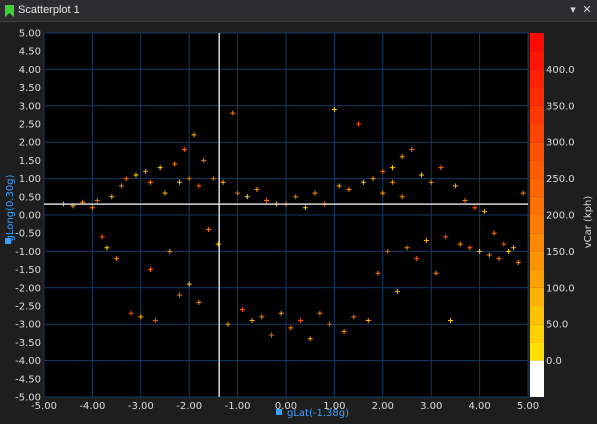 This screenshot has width=597, height=424. Describe the element at coordinates (28, 343) in the screenshot. I see `y-tick-label: -3.50` at that location.